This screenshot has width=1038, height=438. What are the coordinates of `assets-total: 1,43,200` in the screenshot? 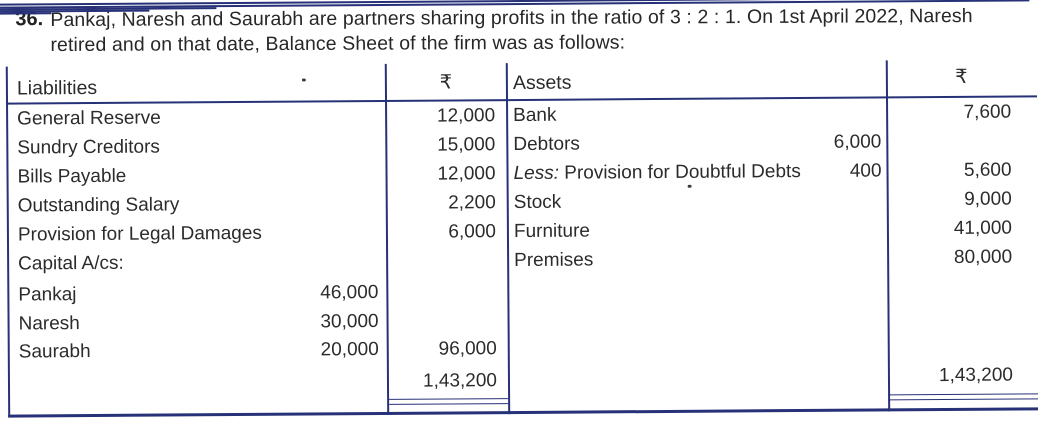 It's located at (976, 375).